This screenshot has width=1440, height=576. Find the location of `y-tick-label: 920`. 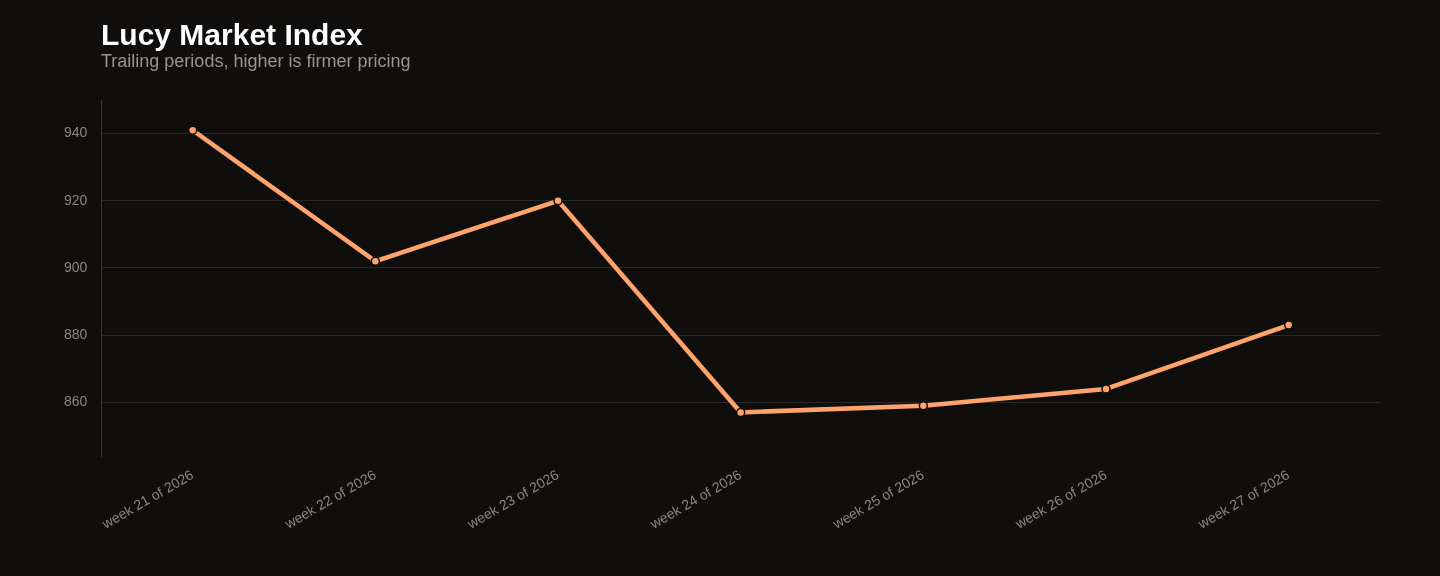

y-tick-label: 920 is located at coordinates (76, 199).